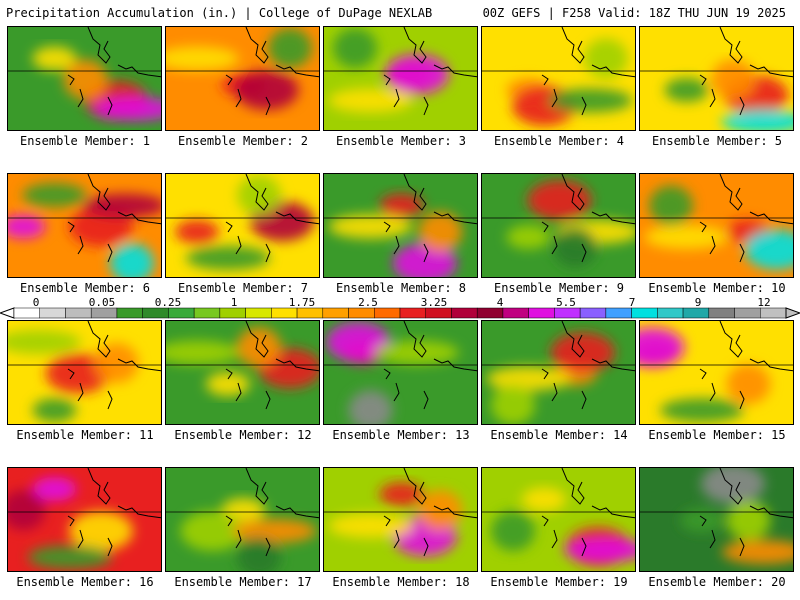  What do you see at coordinates (36, 302) in the screenshot?
I see `colorbar-tick-label: 0` at bounding box center [36, 302].